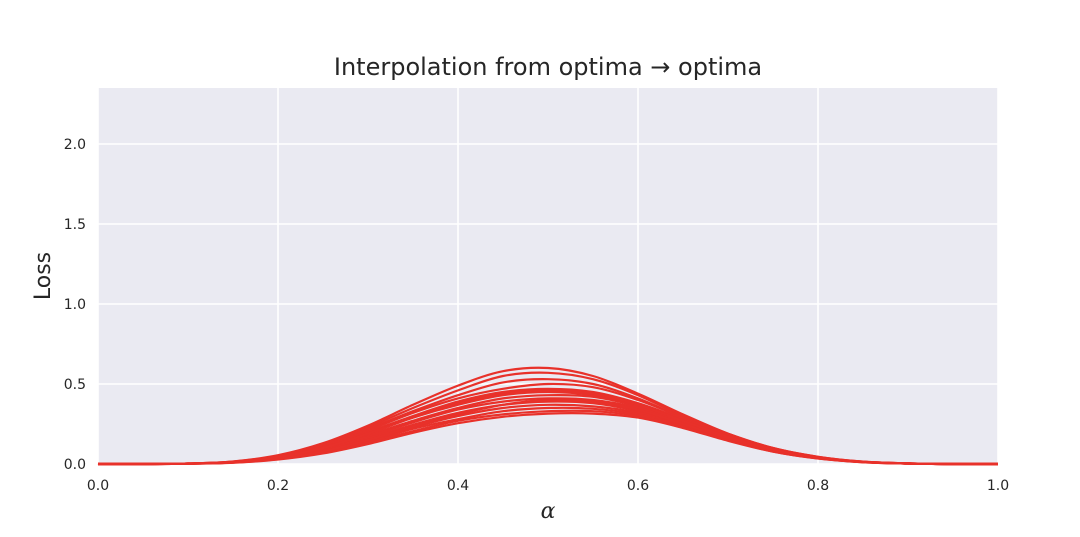 This screenshot has width=1080, height=537. I want to click on x-tick-label-2: 0.4, so click(458, 486).